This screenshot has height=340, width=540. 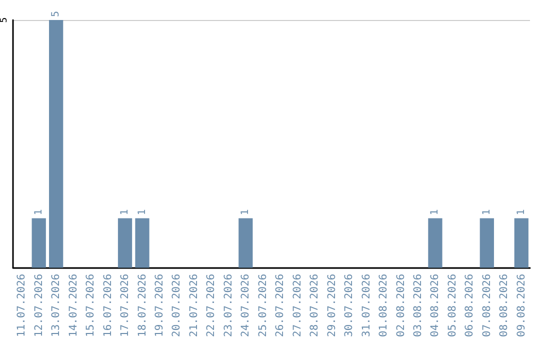 What do you see at coordinates (38, 306) in the screenshot?
I see `x-tick-label: 12.07.2026` at bounding box center [38, 306].